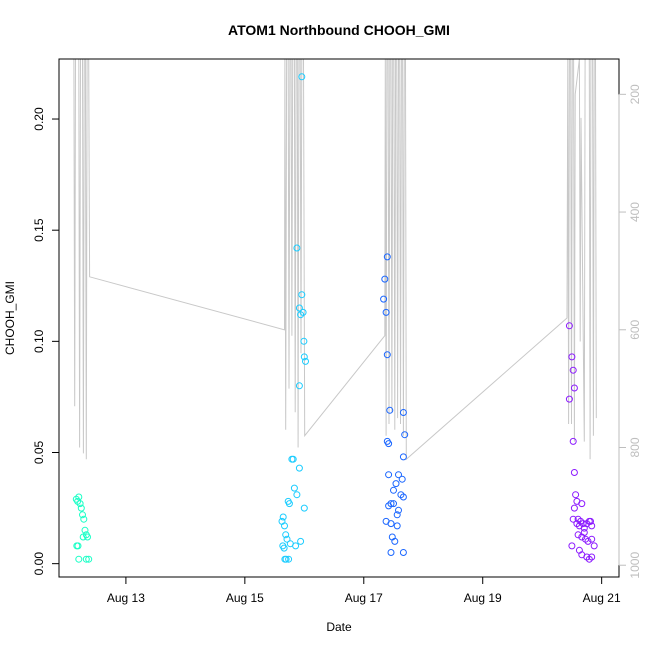 Image resolution: width=650 pixels, height=650 pixels. What do you see at coordinates (126, 598) in the screenshot?
I see `x-tick-label: Aug 13` at bounding box center [126, 598].